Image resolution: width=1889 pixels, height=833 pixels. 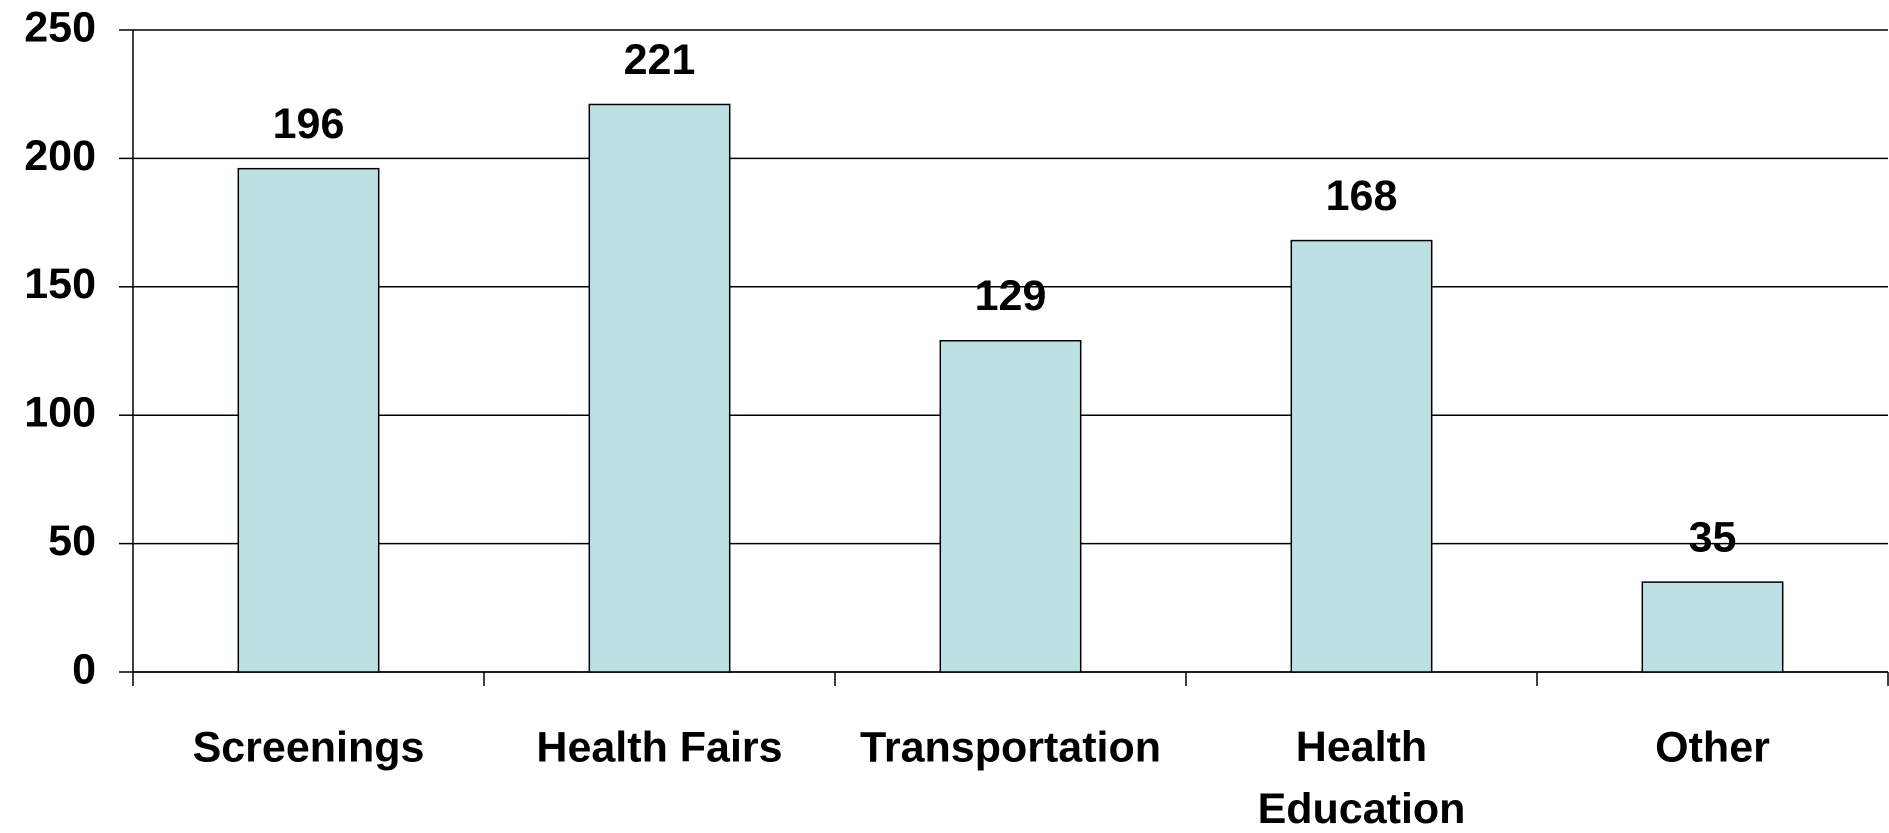 I want to click on y-tick-label: 0, so click(x=84, y=669).